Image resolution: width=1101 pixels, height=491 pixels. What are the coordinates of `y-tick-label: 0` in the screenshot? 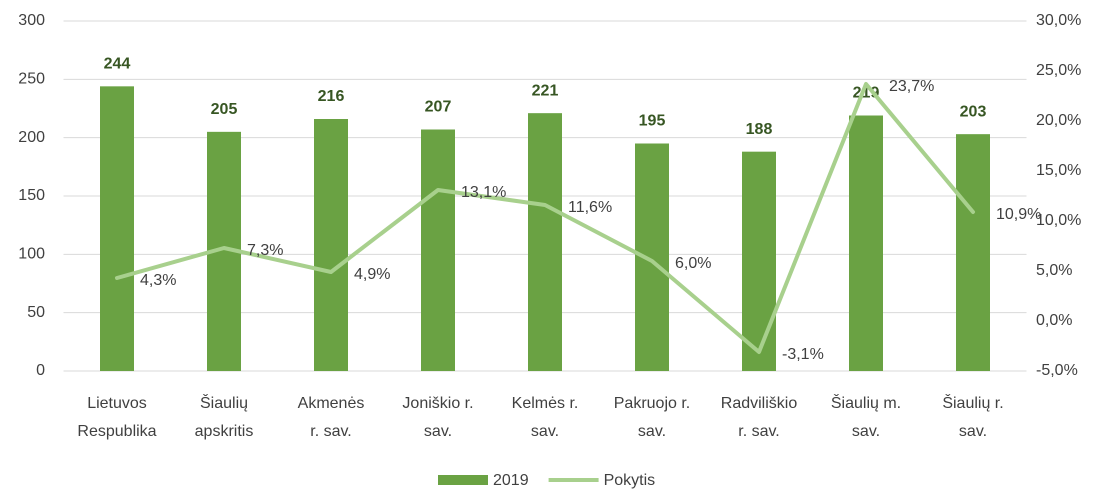 It's located at (40, 370).